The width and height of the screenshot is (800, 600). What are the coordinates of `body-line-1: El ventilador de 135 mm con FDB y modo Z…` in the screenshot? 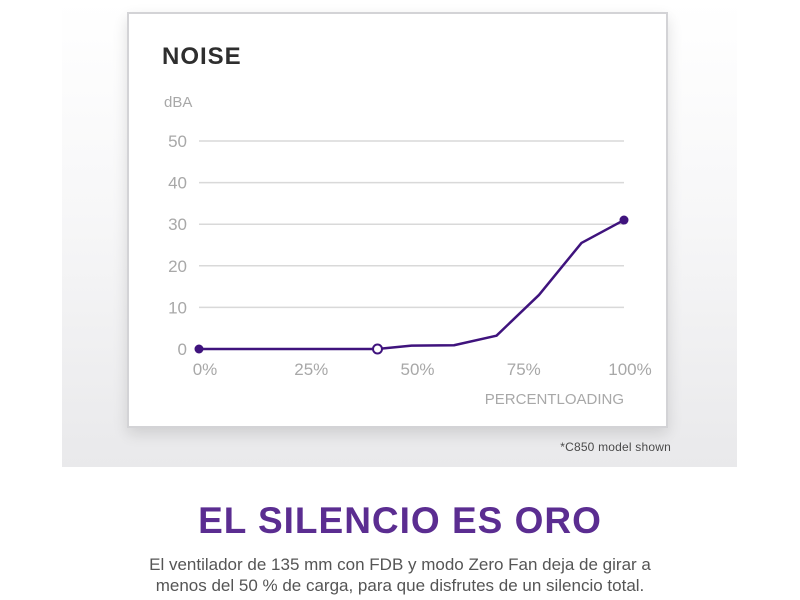 It's located at (400, 564).